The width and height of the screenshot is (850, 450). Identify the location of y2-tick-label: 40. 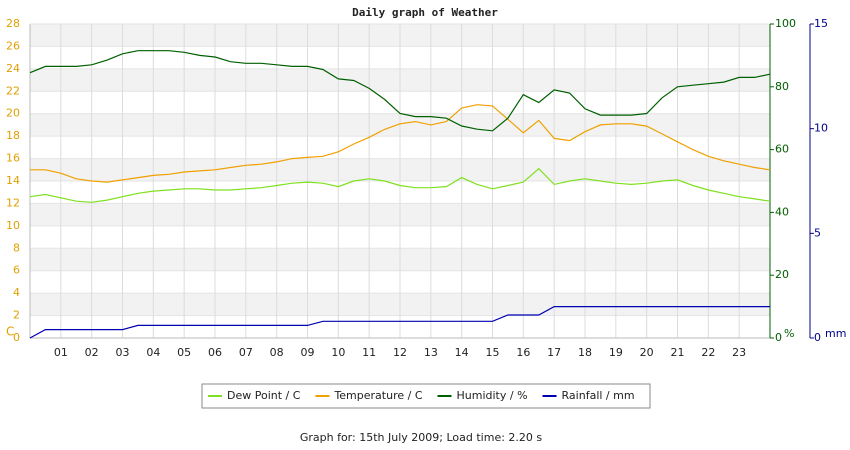
(782, 211).